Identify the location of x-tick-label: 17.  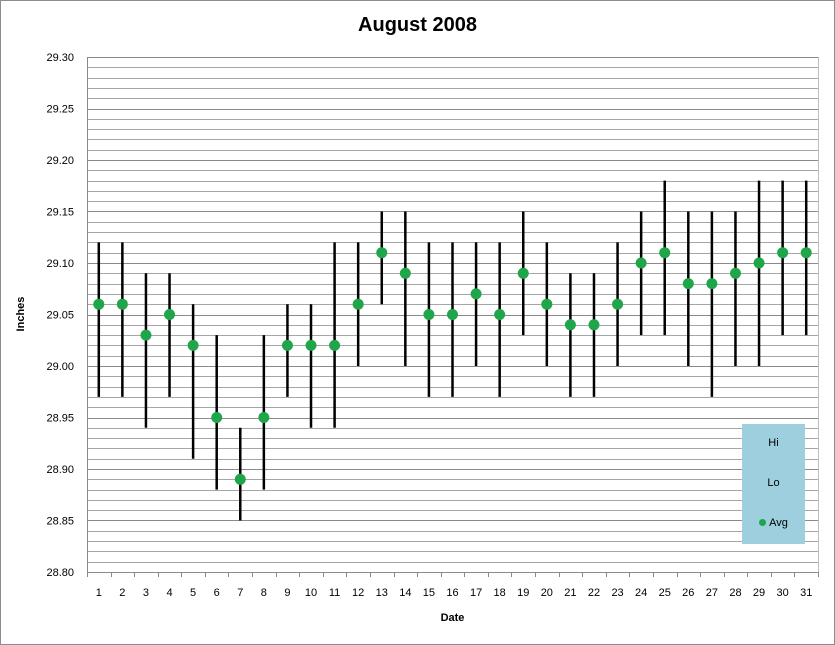
(476, 593).